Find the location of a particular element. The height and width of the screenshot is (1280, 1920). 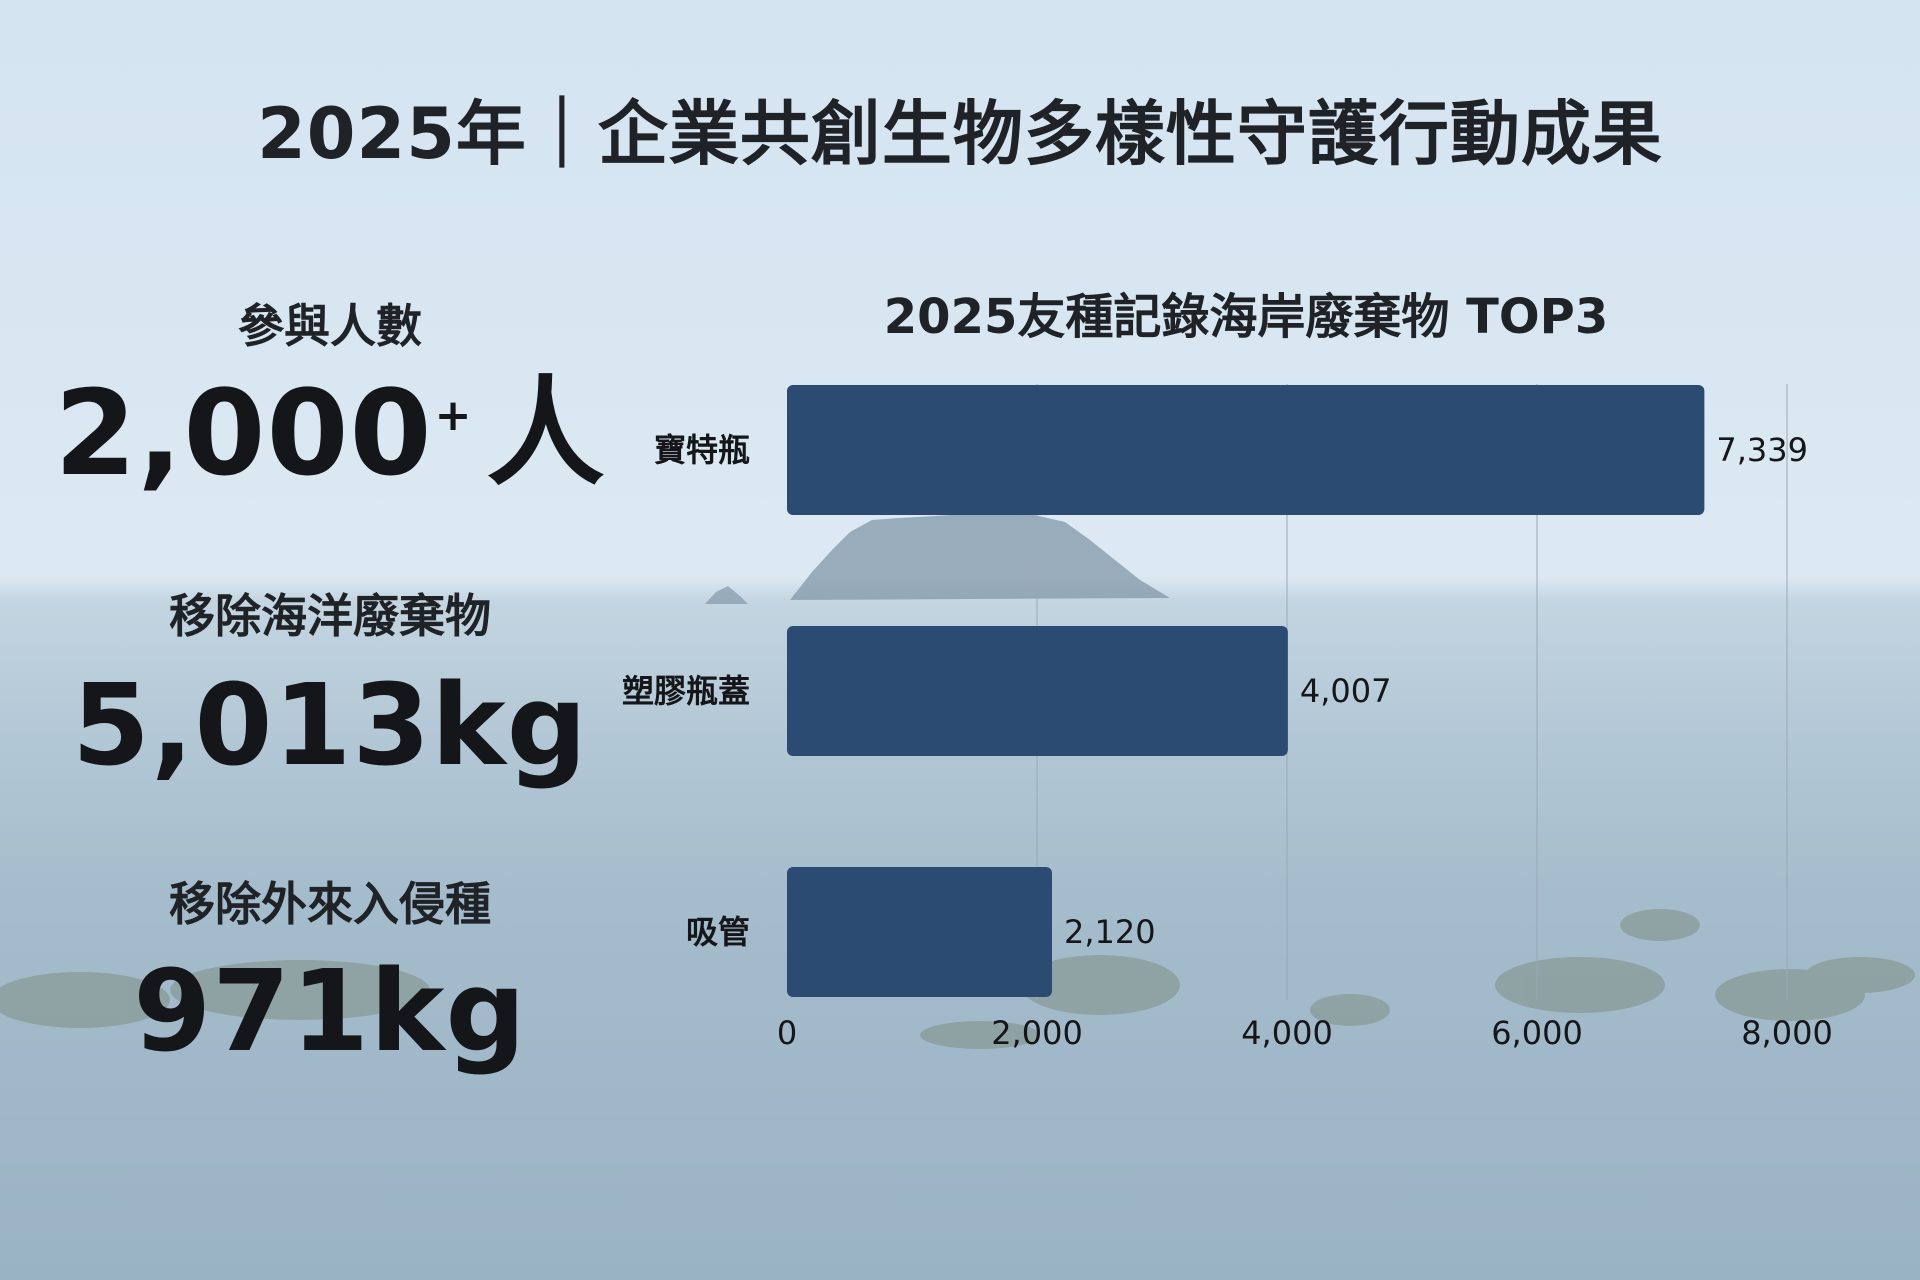

x-tick-label: 6,000 is located at coordinates (1537, 1033).